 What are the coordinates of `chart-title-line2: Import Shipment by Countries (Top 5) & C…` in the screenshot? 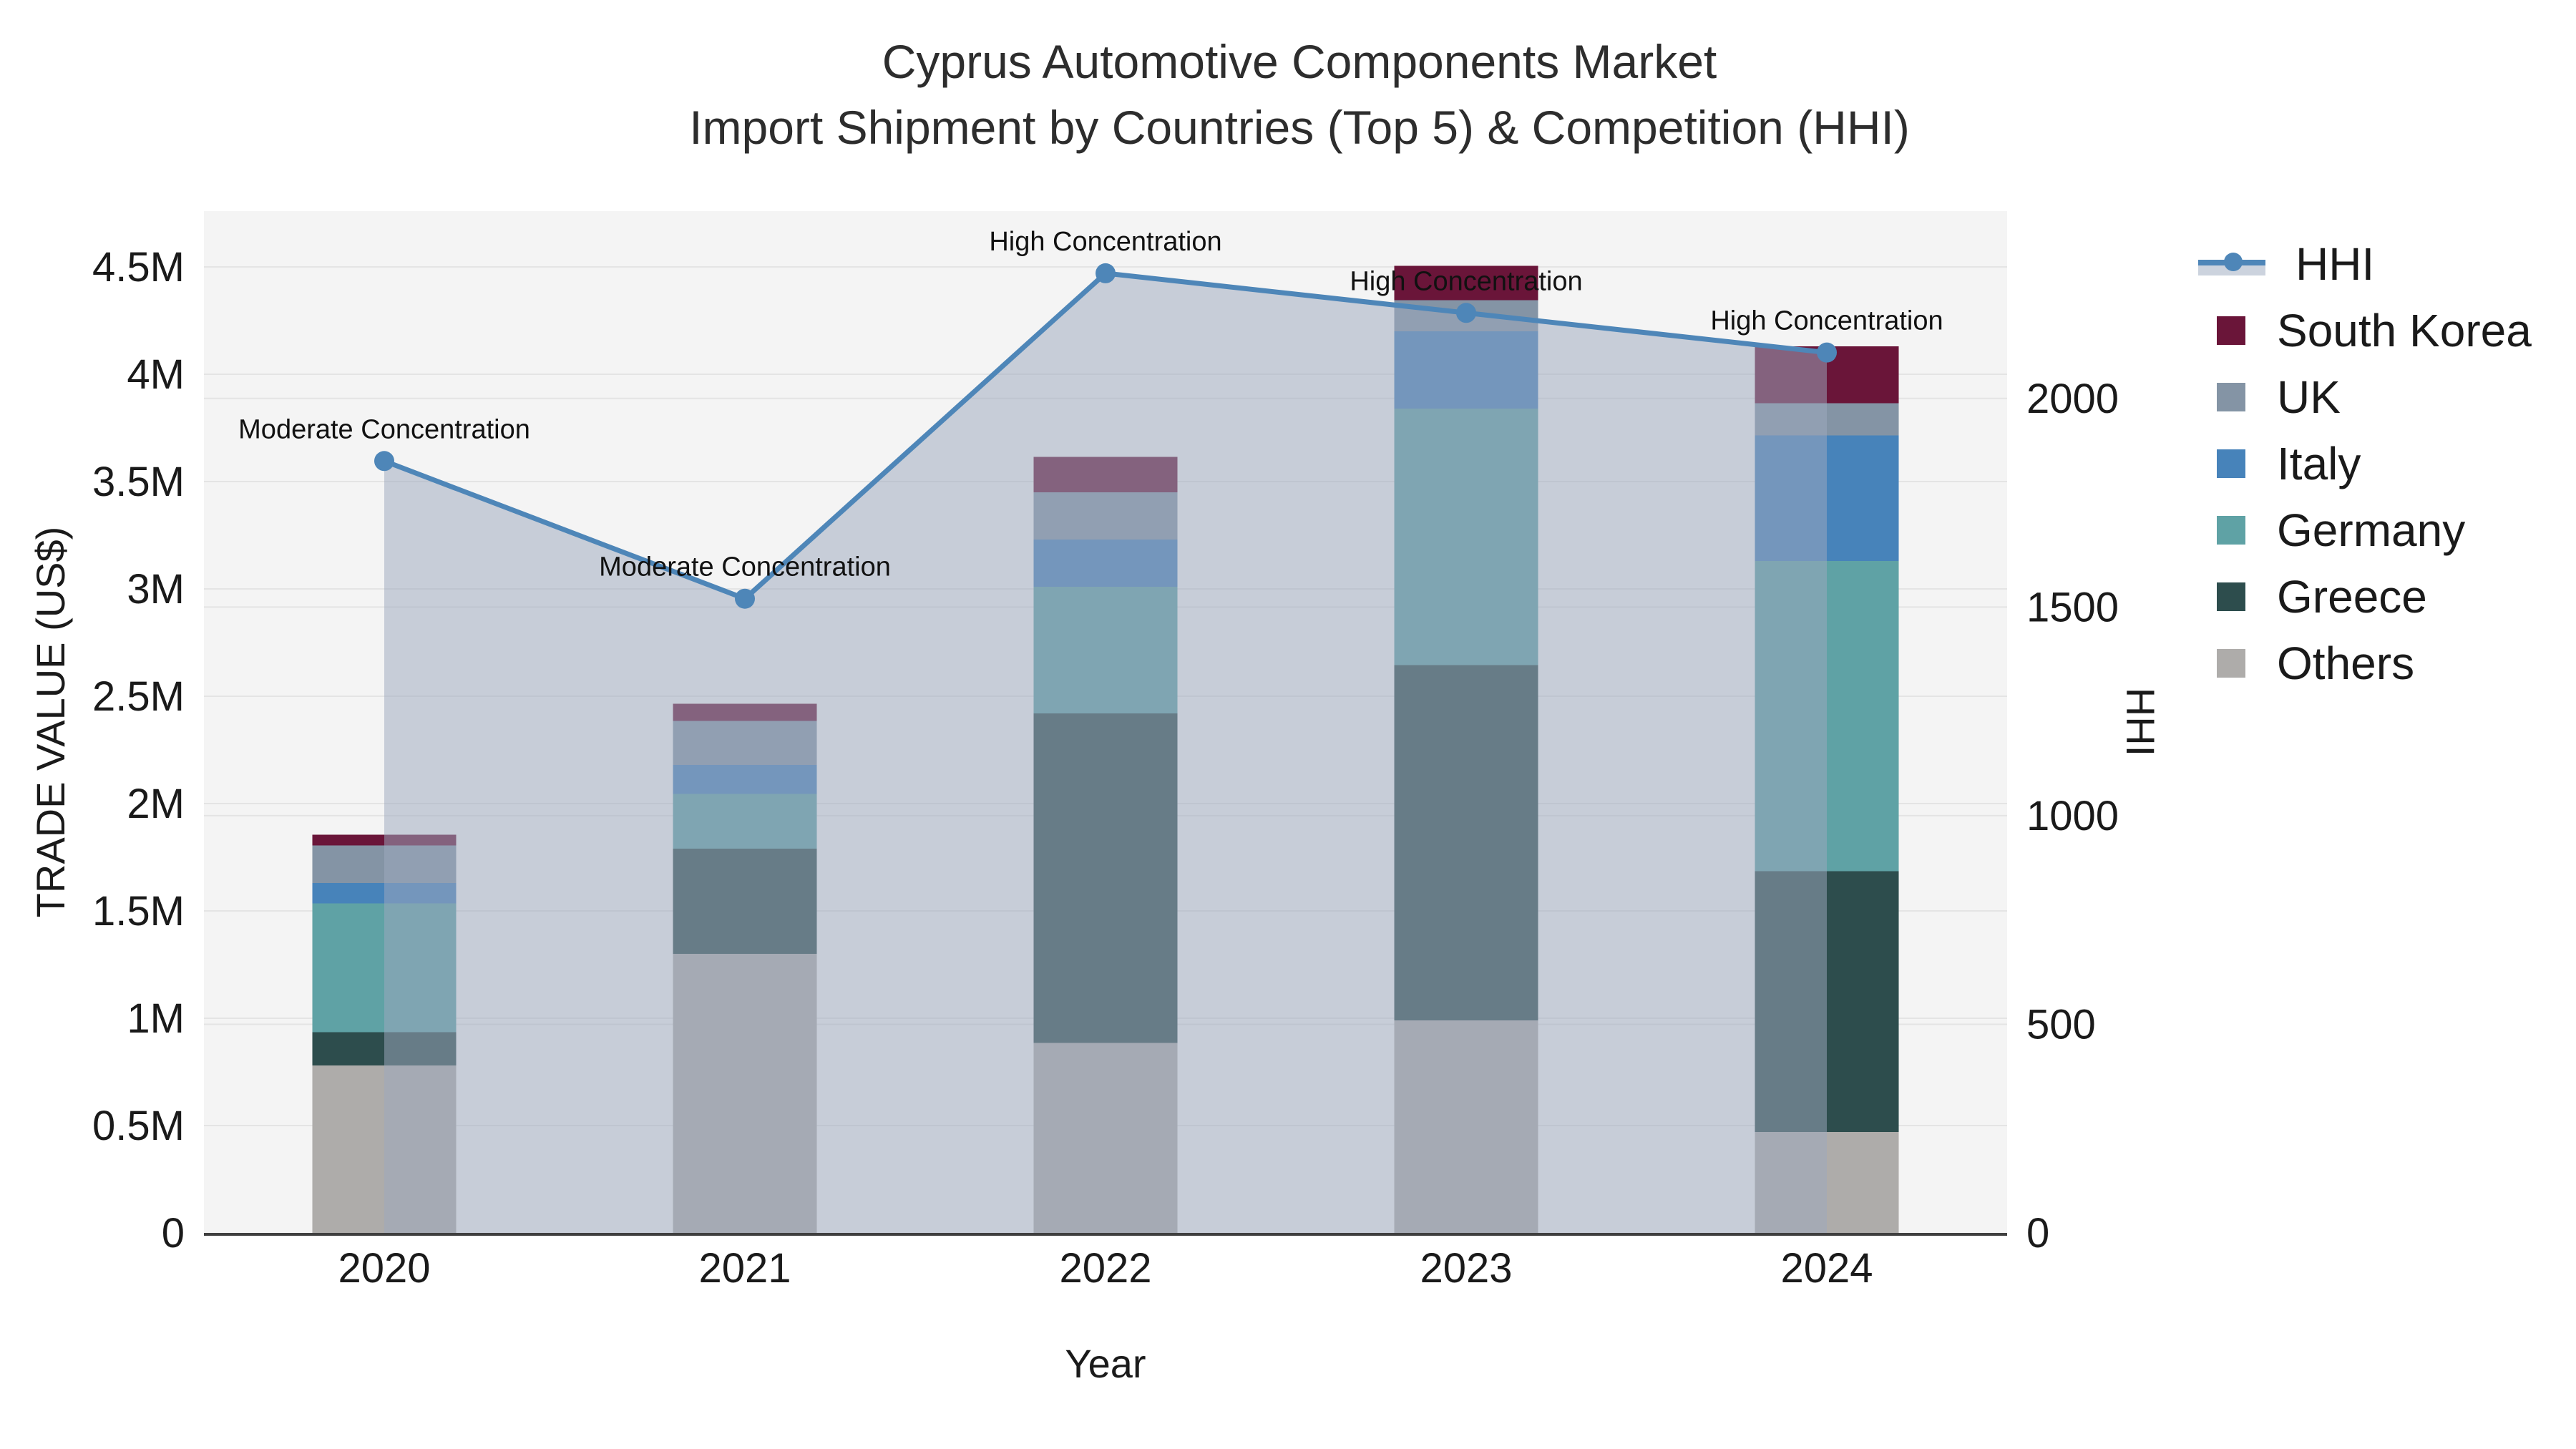 It's located at (1299, 127).